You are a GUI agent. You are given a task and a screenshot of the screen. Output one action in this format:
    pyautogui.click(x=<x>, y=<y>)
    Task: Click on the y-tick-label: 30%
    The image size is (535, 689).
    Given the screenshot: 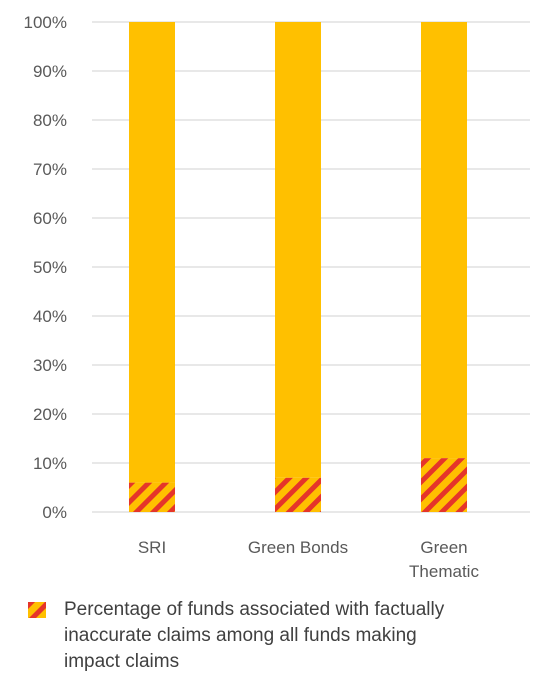 What is the action you would take?
    pyautogui.click(x=50, y=365)
    